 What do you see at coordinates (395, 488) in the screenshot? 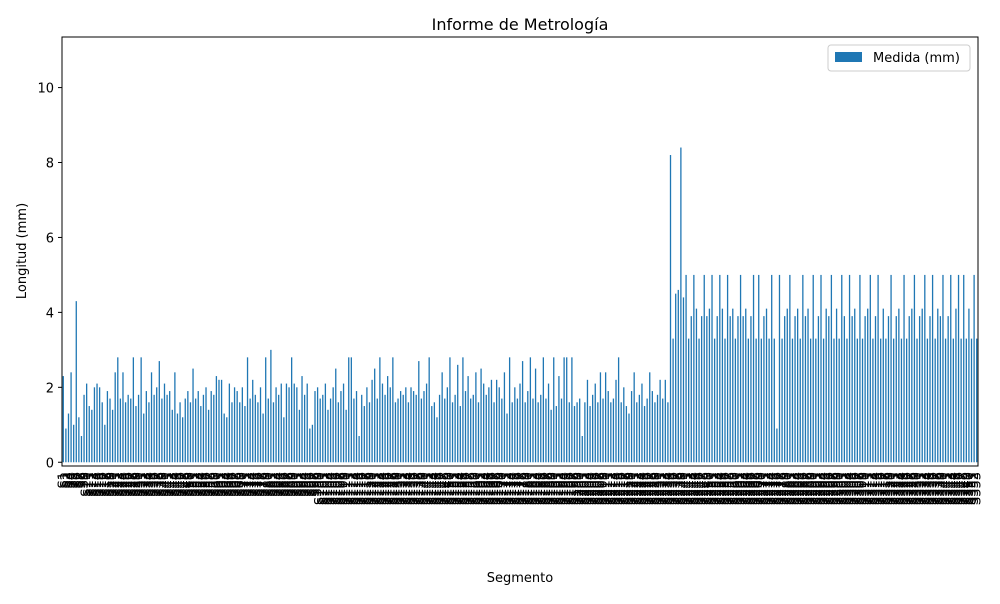
I see `x-tick-label: S129` at bounding box center [395, 488].